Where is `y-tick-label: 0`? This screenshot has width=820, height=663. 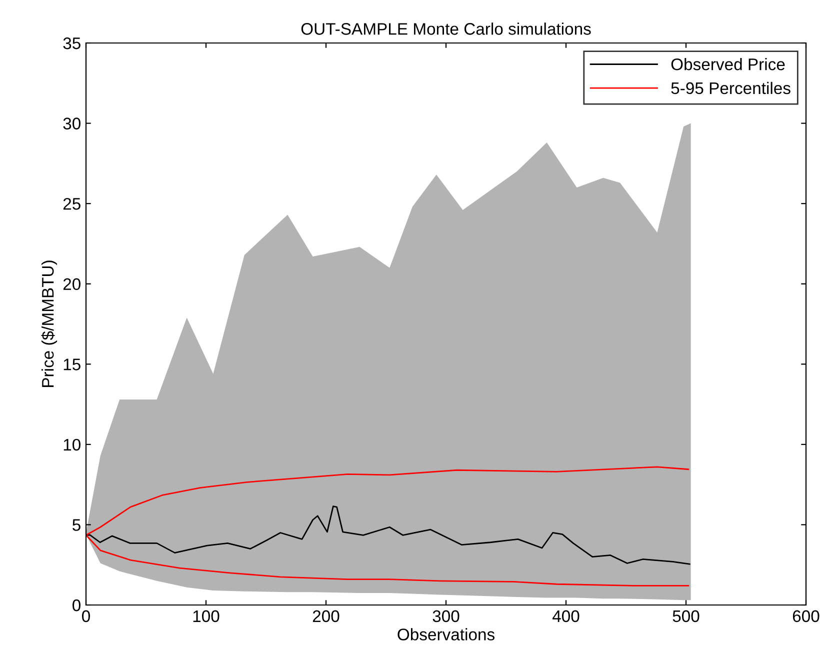 y-tick-label: 0 is located at coordinates (76, 605).